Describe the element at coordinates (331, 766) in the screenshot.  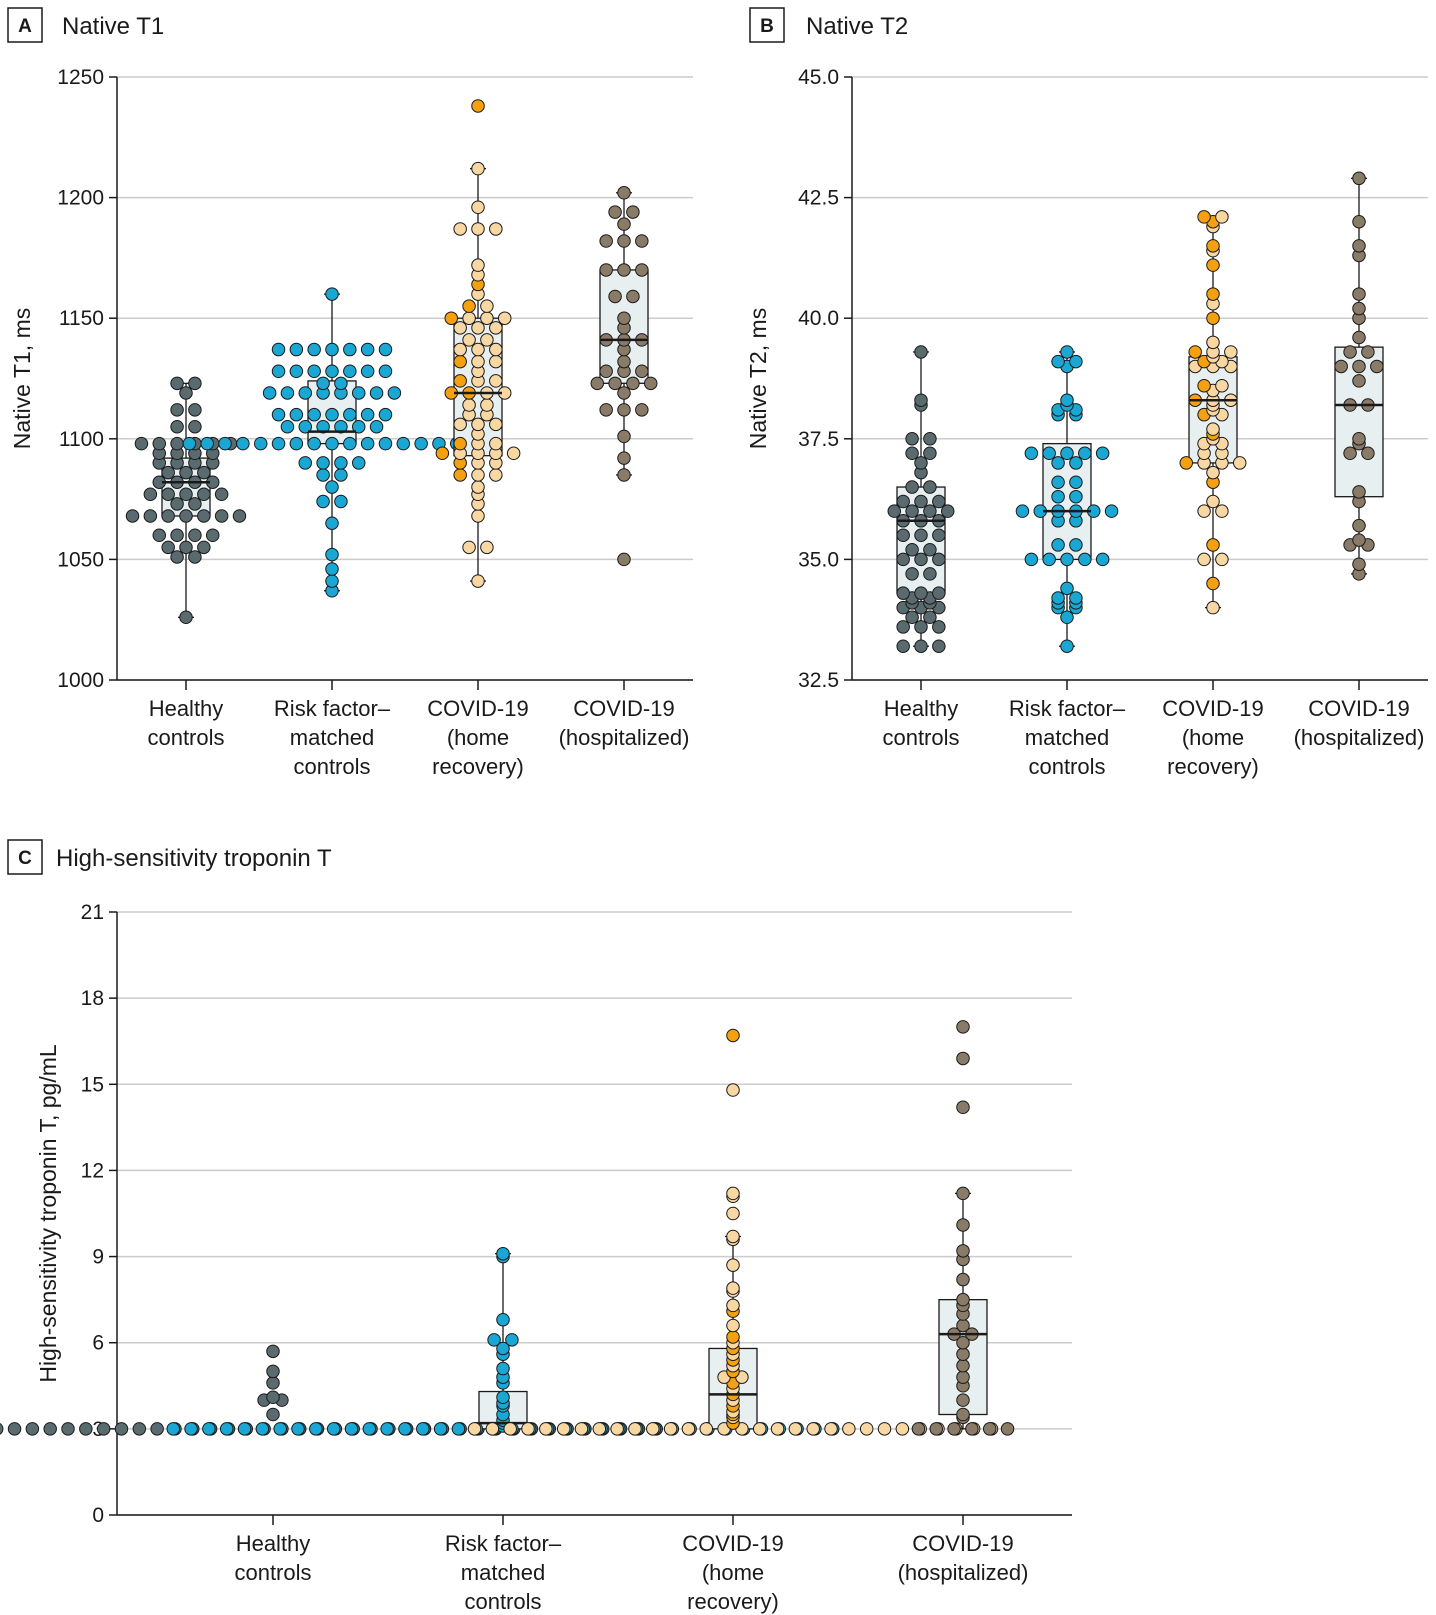
I see `x-tick-label: controls` at that location.